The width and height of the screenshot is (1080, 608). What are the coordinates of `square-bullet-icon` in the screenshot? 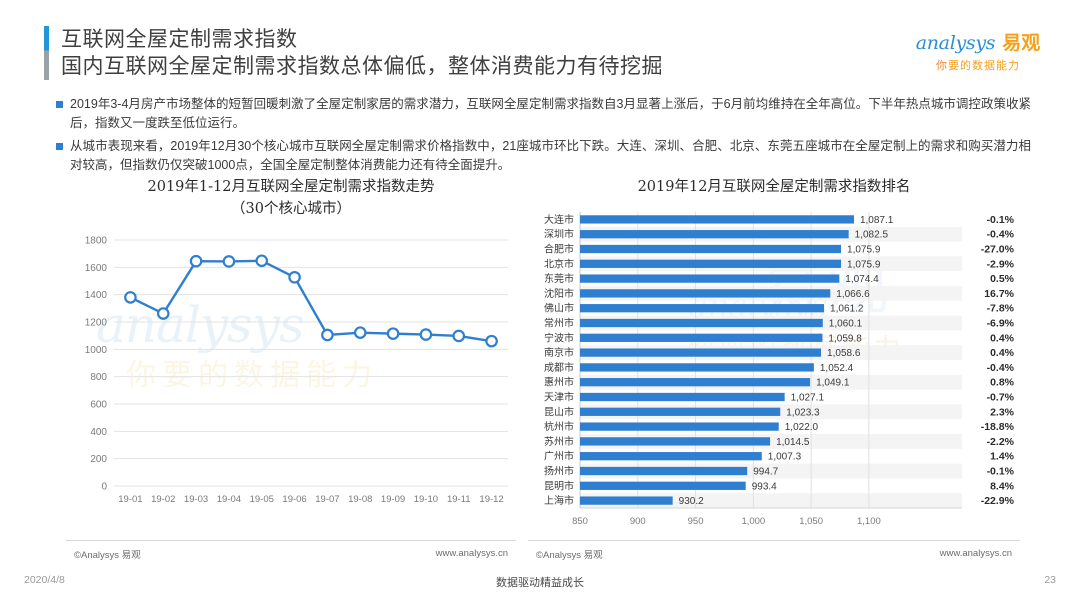 It's located at (59, 146).